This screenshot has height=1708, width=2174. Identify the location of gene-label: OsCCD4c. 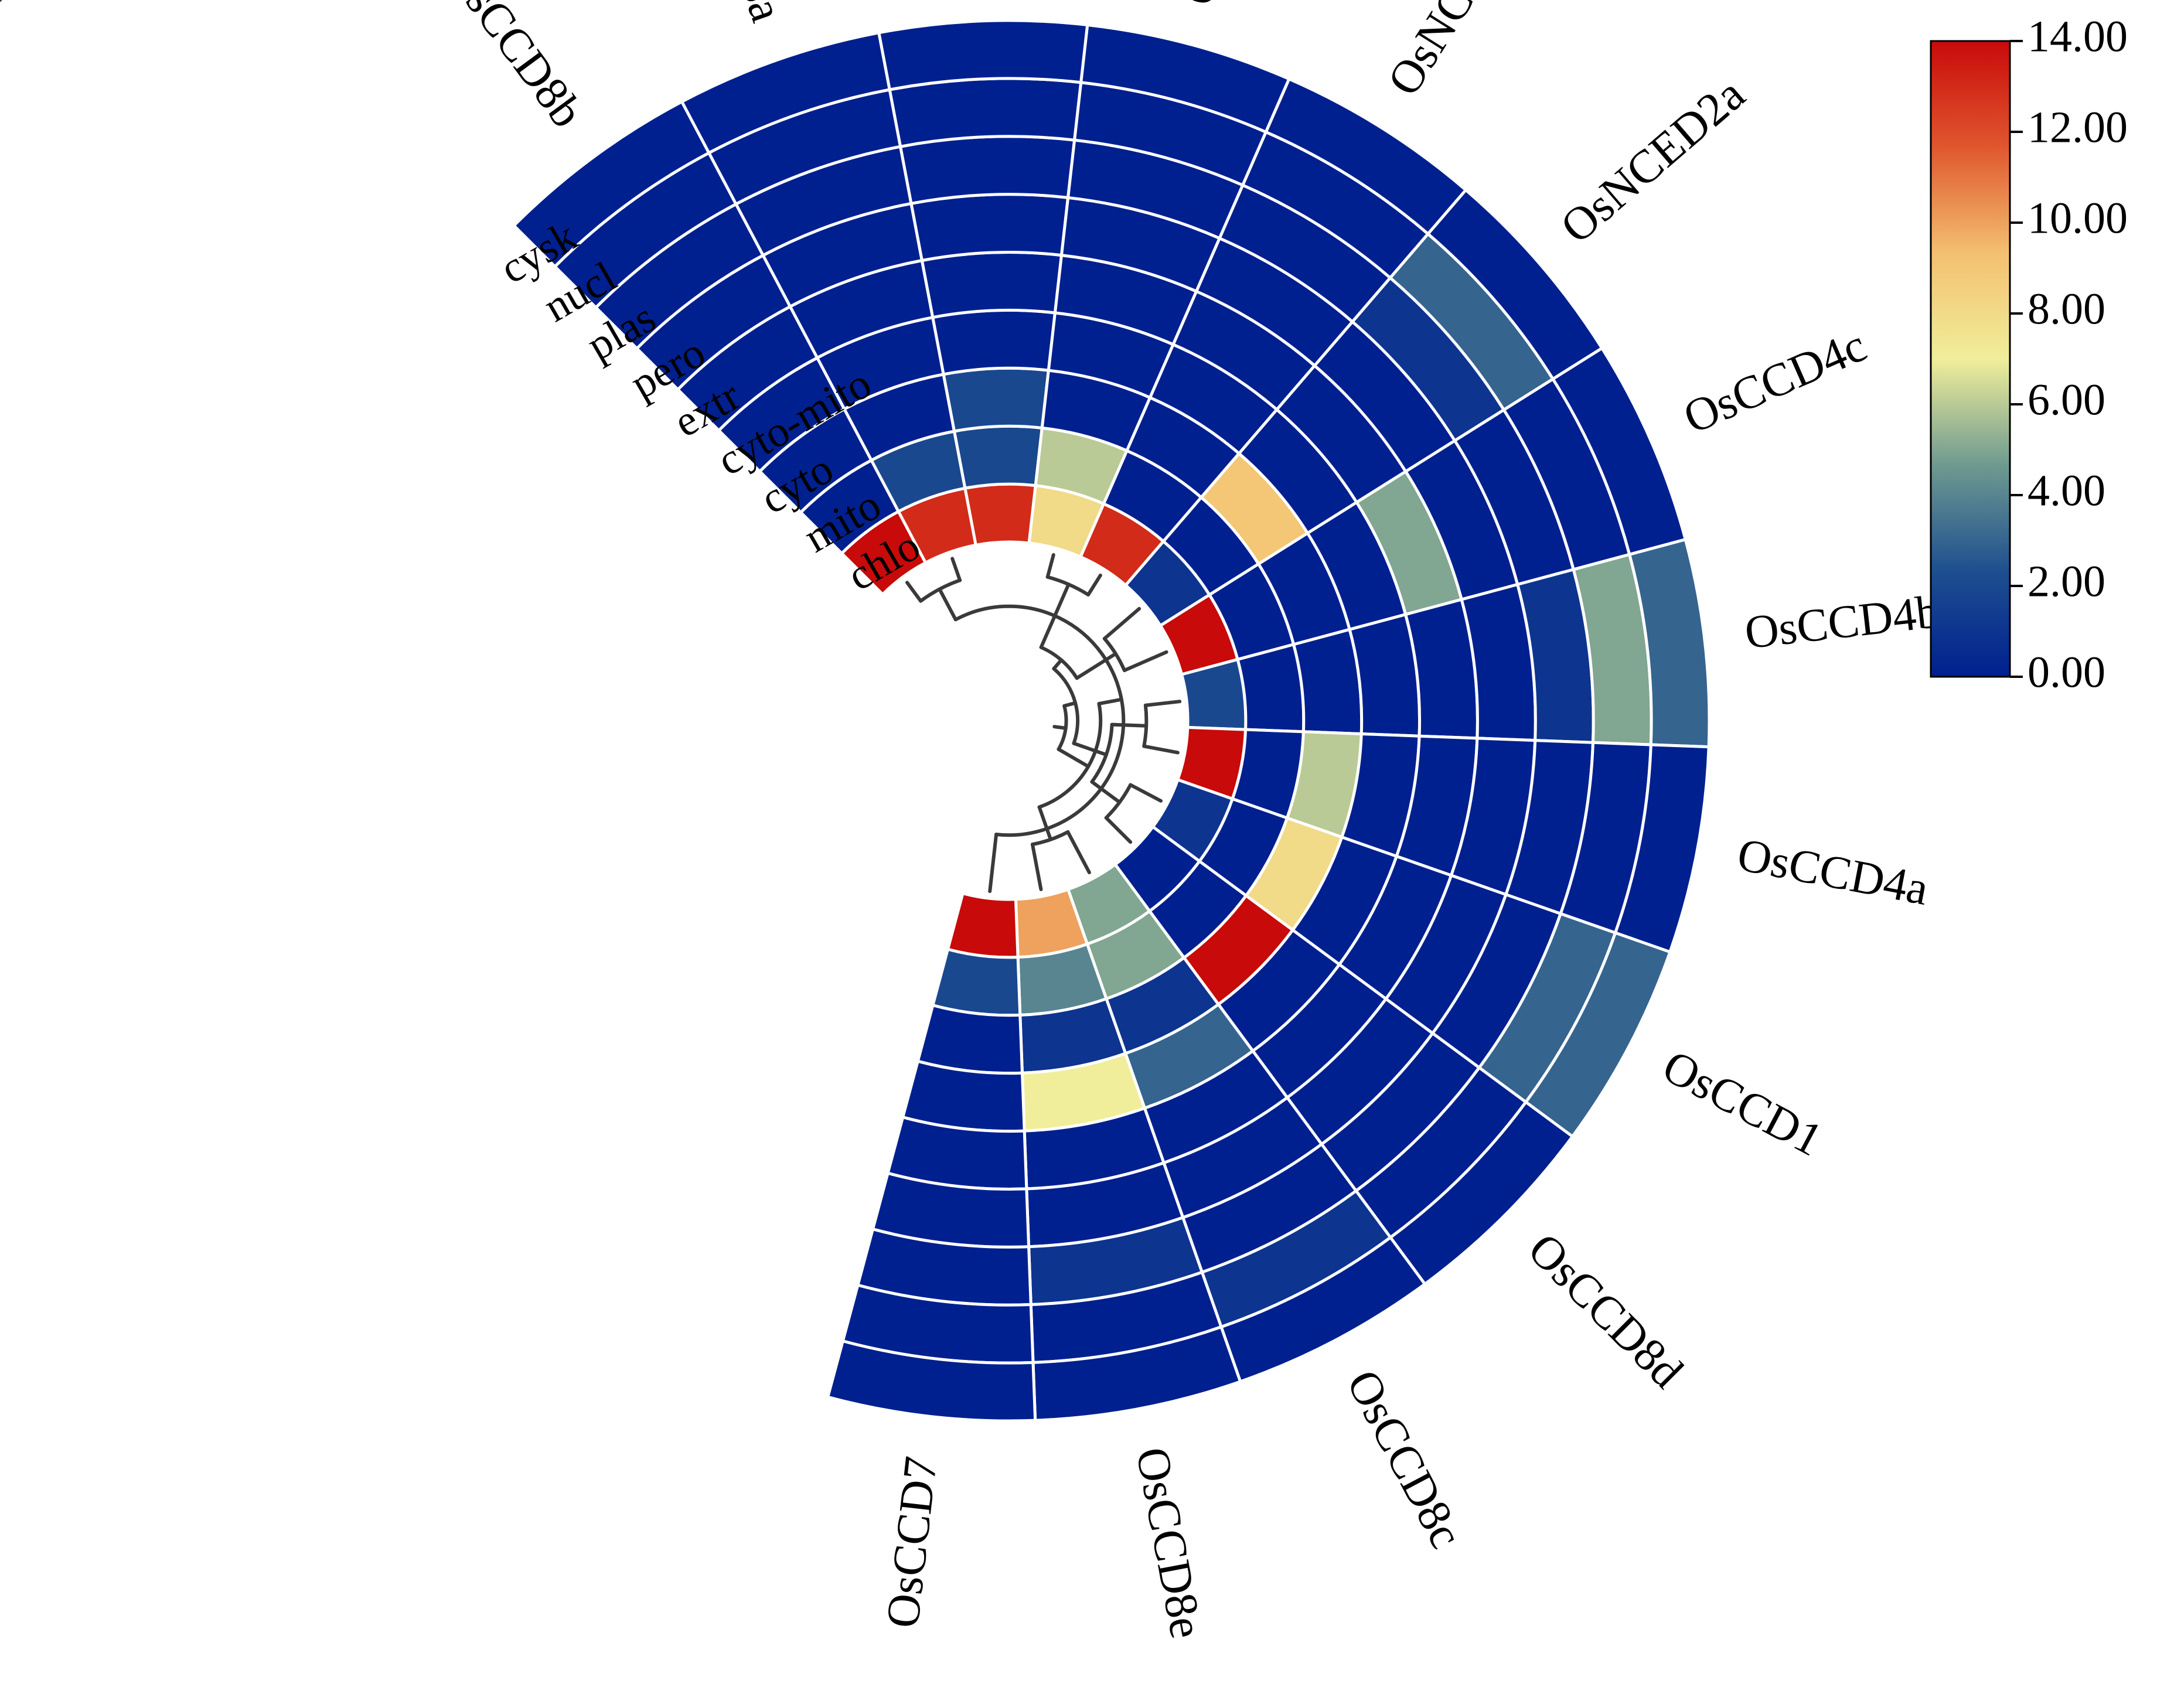
(1775, 381).